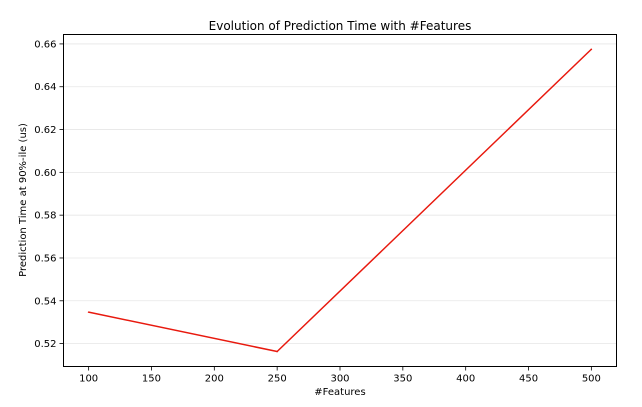 Image resolution: width=642 pixels, height=407 pixels. I want to click on x-tick-label: 250, so click(277, 379).